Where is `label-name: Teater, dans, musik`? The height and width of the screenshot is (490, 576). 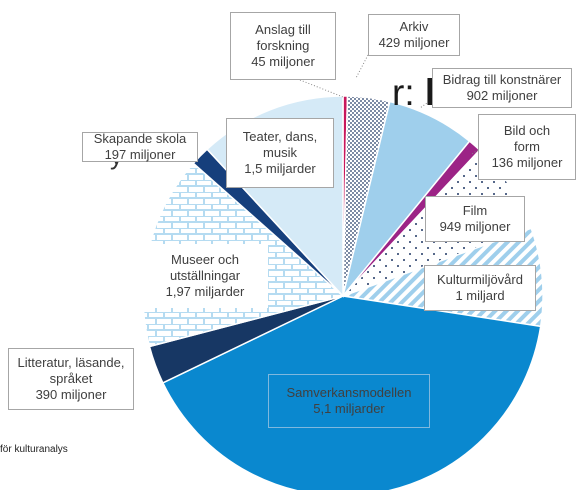 label-name: Teater, dans, musik is located at coordinates (280, 144).